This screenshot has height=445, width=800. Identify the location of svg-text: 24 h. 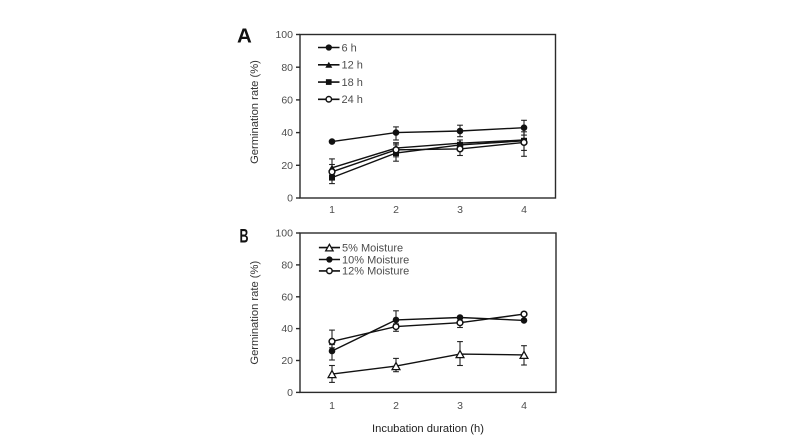
(352, 100).